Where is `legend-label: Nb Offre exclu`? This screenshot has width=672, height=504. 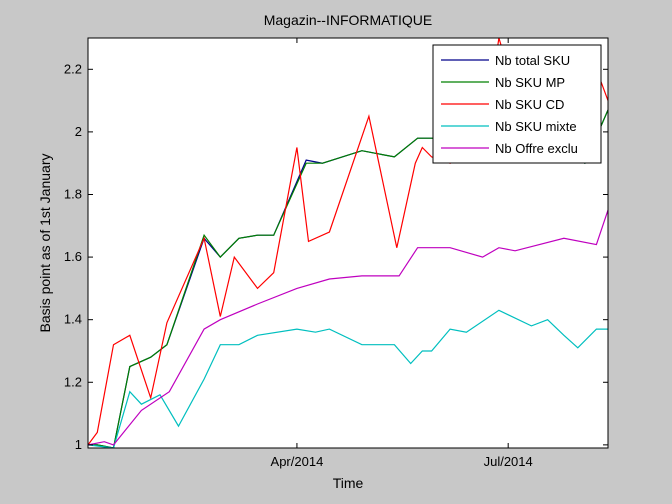
legend-label: Nb Offre exclu is located at coordinates (536, 148).